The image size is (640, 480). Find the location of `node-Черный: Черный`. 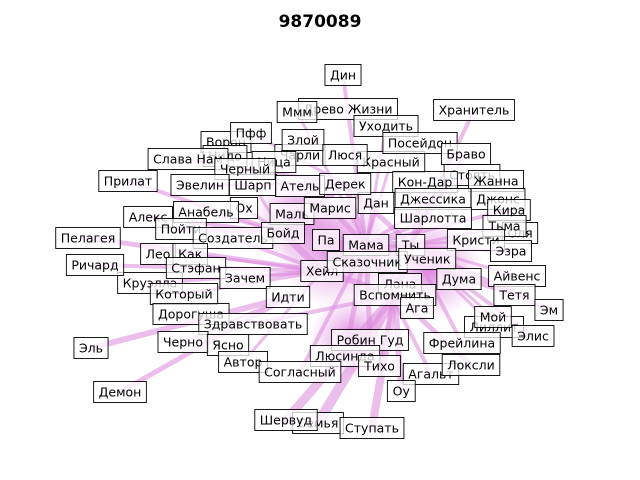

node-Черный: Черный is located at coordinates (245, 169).